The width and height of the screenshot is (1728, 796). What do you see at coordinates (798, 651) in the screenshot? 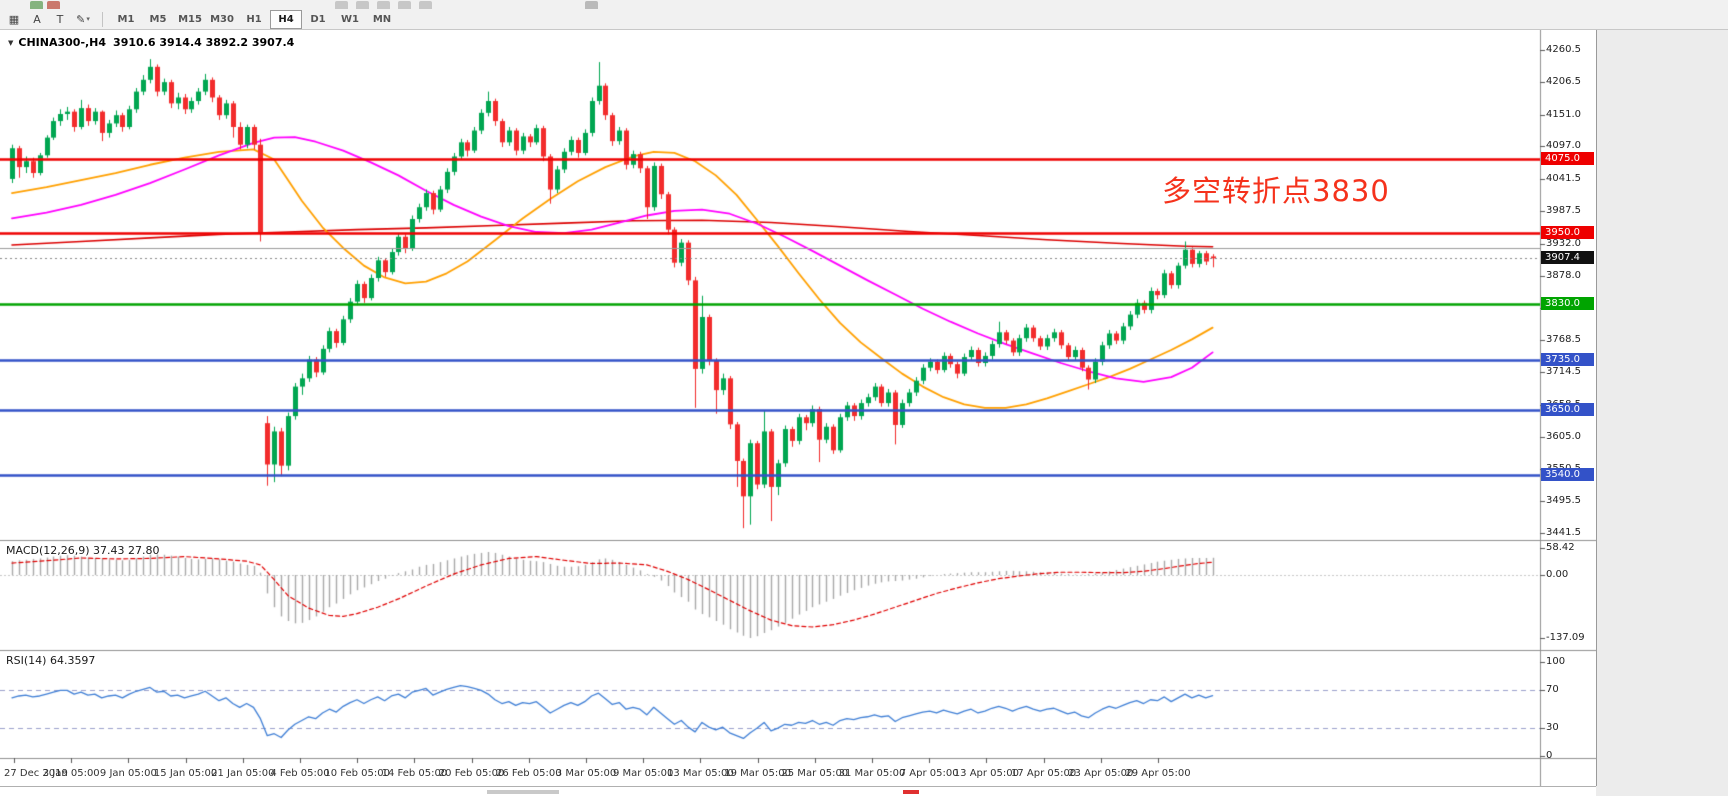
I see `pane-separator-rsi` at bounding box center [798, 651].